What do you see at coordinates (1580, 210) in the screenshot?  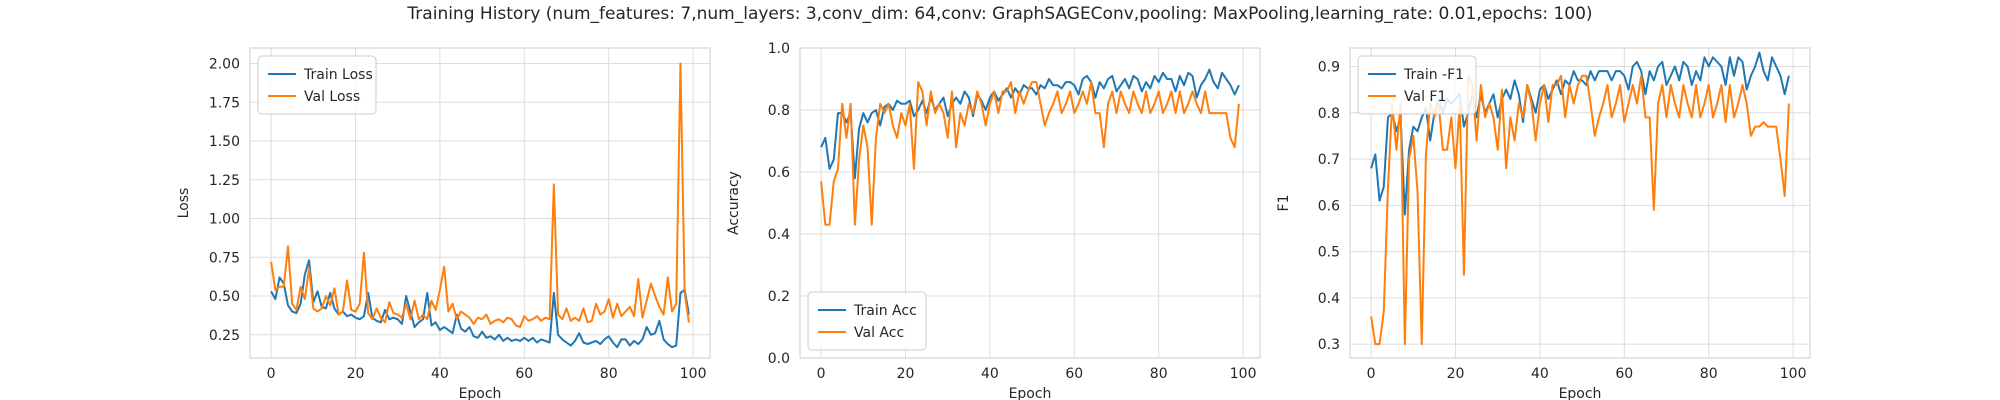 I see `series-line-val-f1` at bounding box center [1580, 210].